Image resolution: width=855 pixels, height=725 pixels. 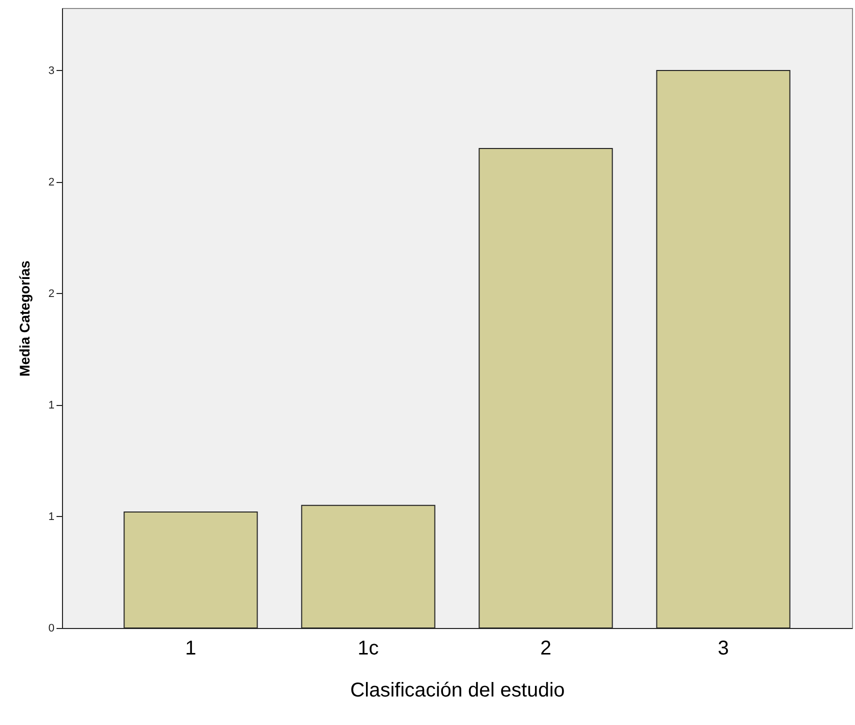 What do you see at coordinates (51, 628) in the screenshot?
I see `y-tick-label: 0` at bounding box center [51, 628].